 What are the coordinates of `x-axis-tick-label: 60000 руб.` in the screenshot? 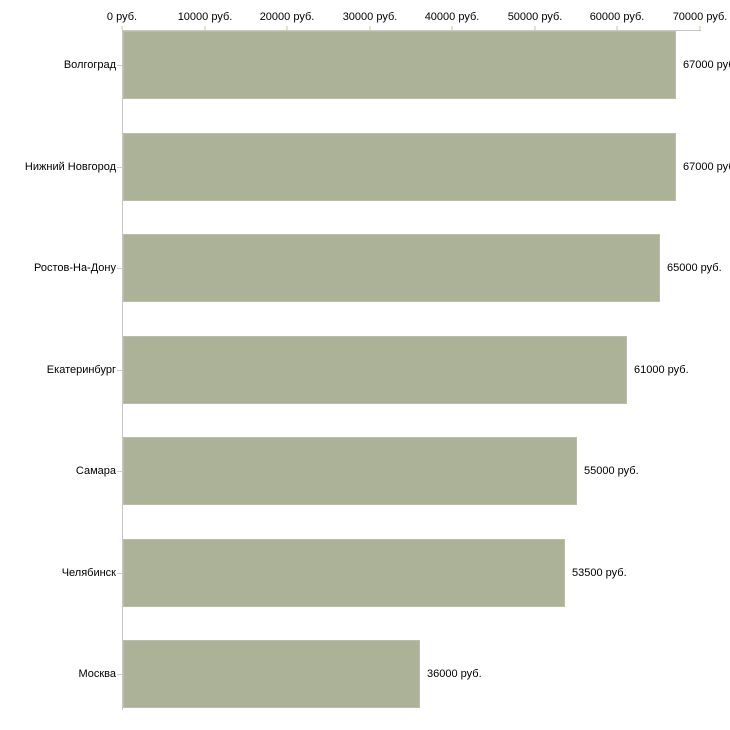 It's located at (617, 17).